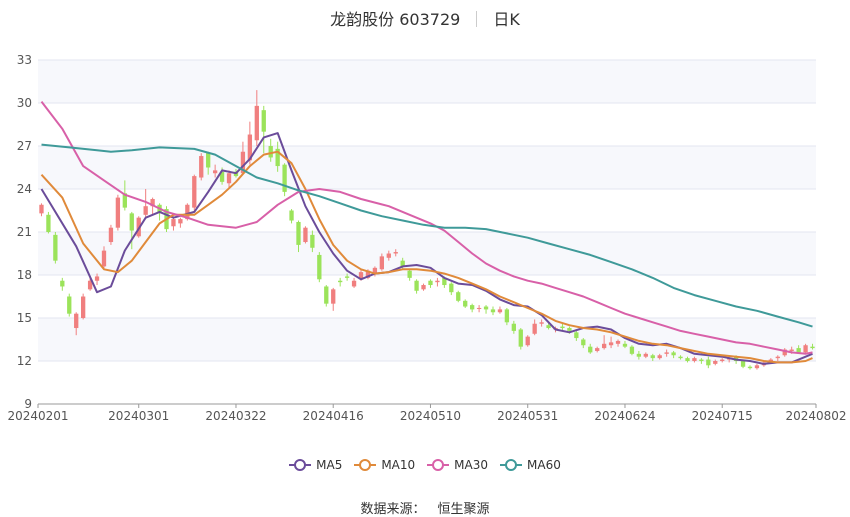 The image size is (850, 517). Describe the element at coordinates (624, 416) in the screenshot. I see `x-tick-label: 20240624` at that location.